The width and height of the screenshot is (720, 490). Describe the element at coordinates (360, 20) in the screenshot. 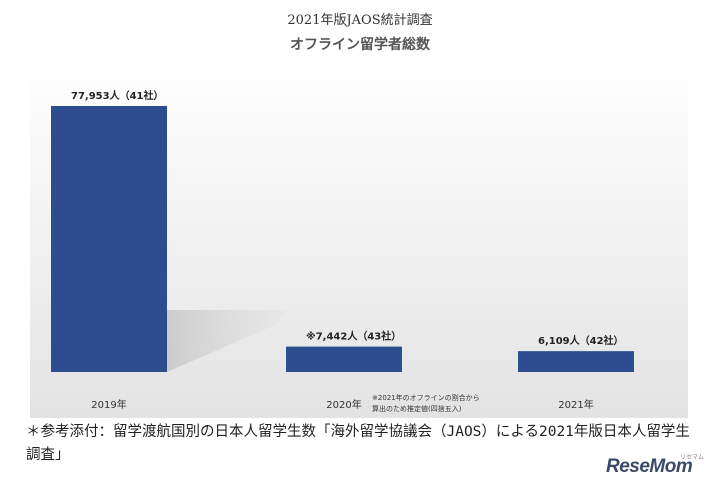

I see `chart-supertitle: 2021年版JAOS統計調査` at that location.